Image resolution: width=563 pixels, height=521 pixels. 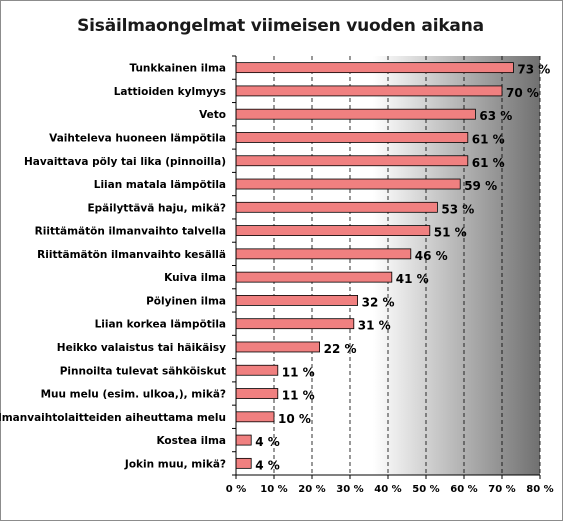 I want to click on x-tick-label: 80 %, so click(x=539, y=489).